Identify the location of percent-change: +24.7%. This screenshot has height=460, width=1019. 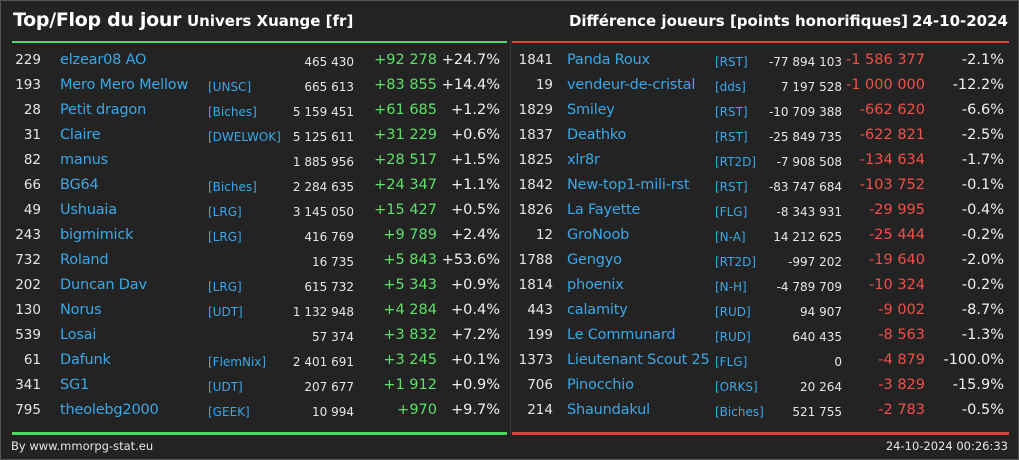
(470, 60).